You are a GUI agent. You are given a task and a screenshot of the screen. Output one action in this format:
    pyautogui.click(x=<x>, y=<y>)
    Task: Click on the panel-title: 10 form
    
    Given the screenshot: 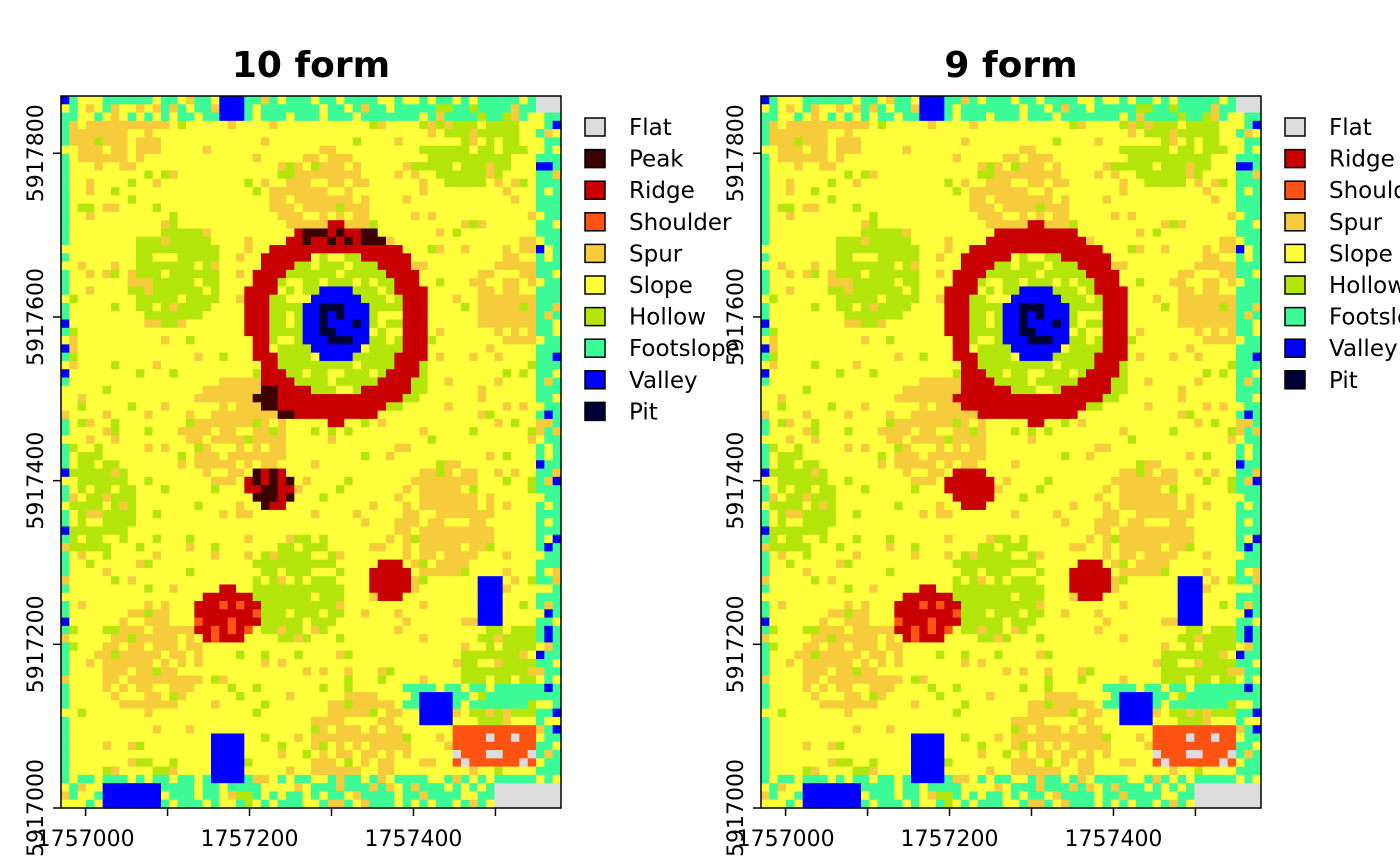 What is the action you would take?
    pyautogui.click(x=311, y=65)
    